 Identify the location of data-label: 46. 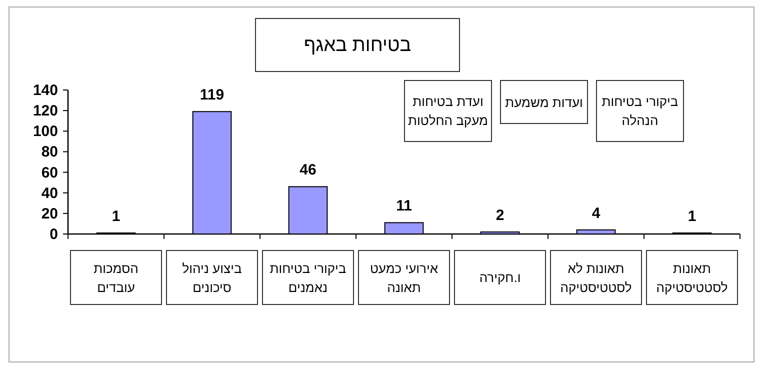
(308, 170).